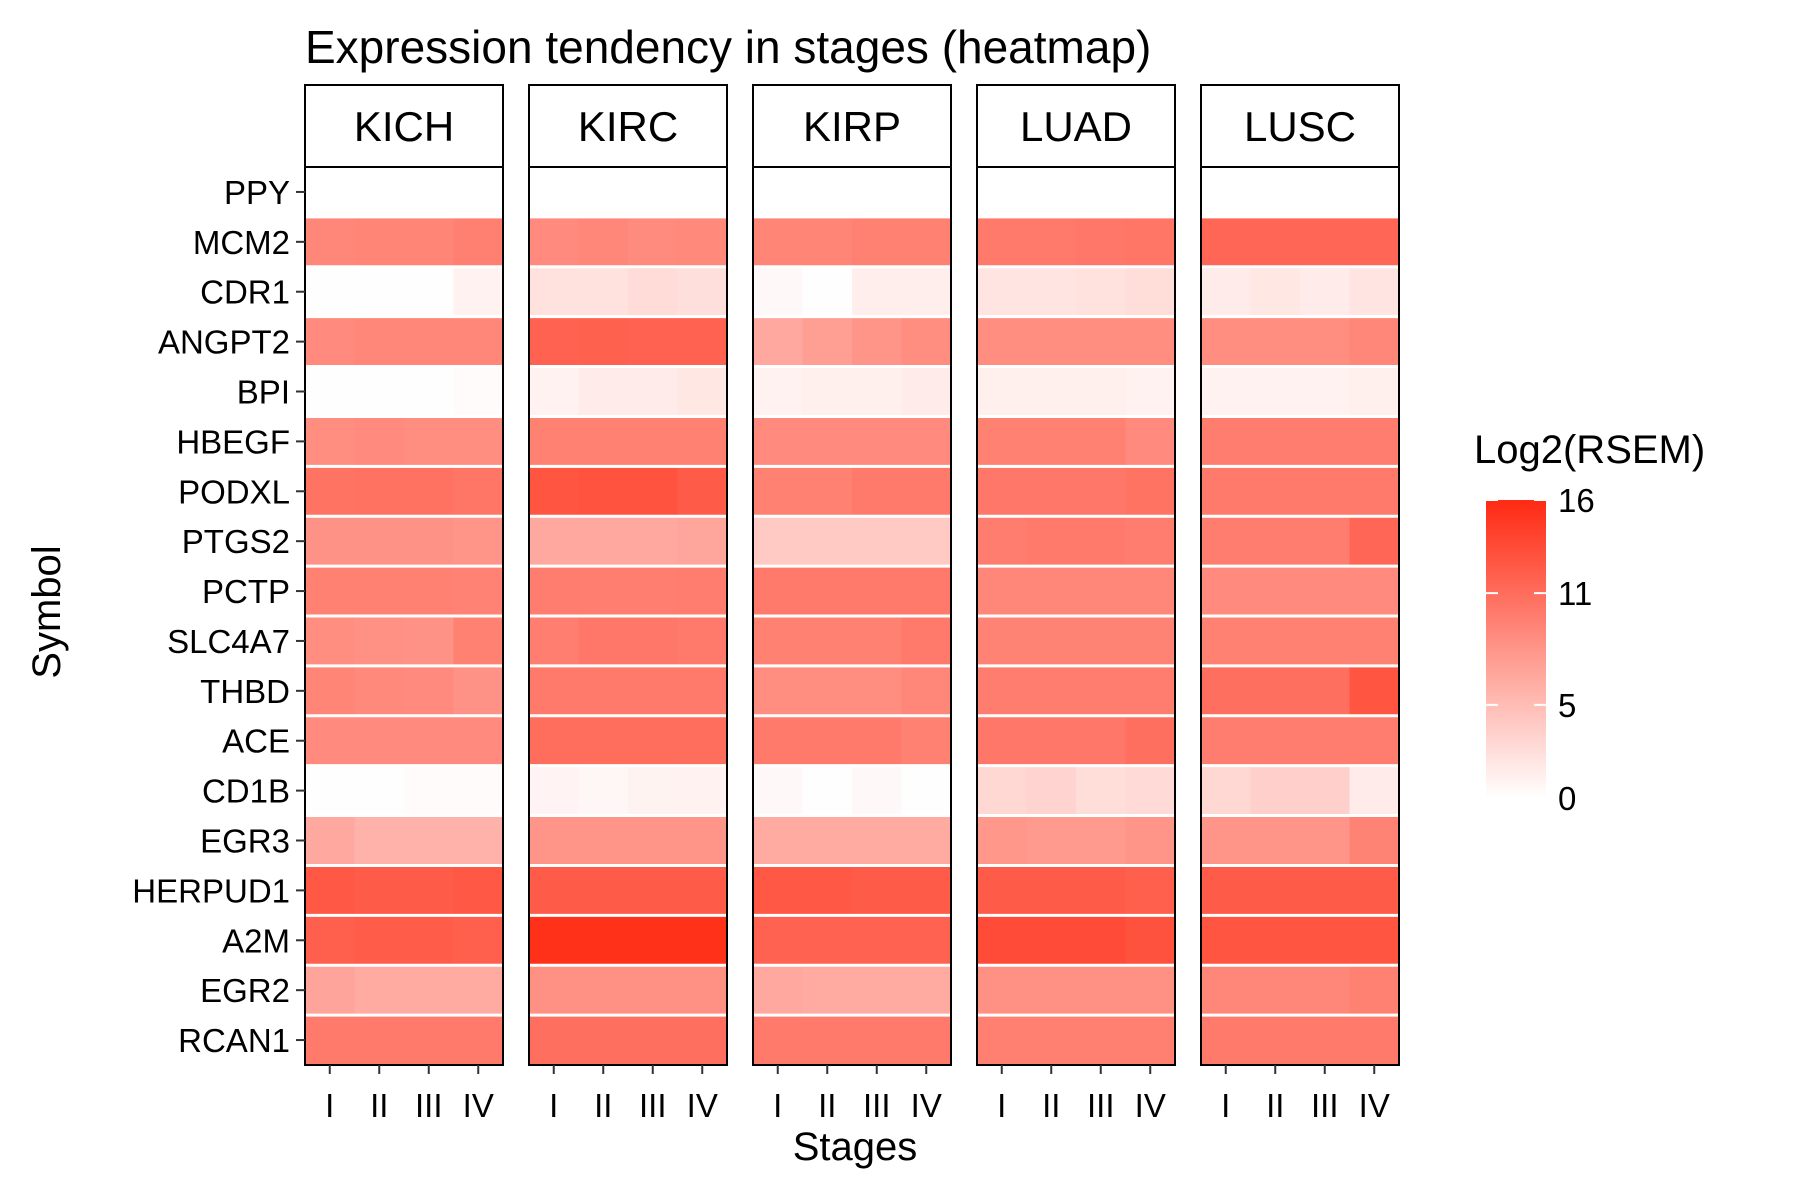  I want to click on legend-colorbar, so click(1516, 649).